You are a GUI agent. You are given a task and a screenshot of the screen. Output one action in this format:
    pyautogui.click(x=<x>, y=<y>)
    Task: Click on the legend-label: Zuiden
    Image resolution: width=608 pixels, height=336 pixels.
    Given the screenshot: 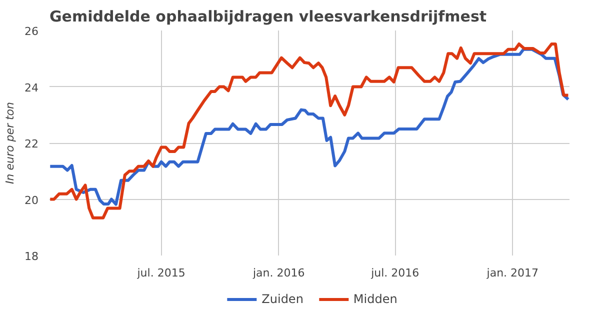 What is the action you would take?
    pyautogui.click(x=283, y=299)
    